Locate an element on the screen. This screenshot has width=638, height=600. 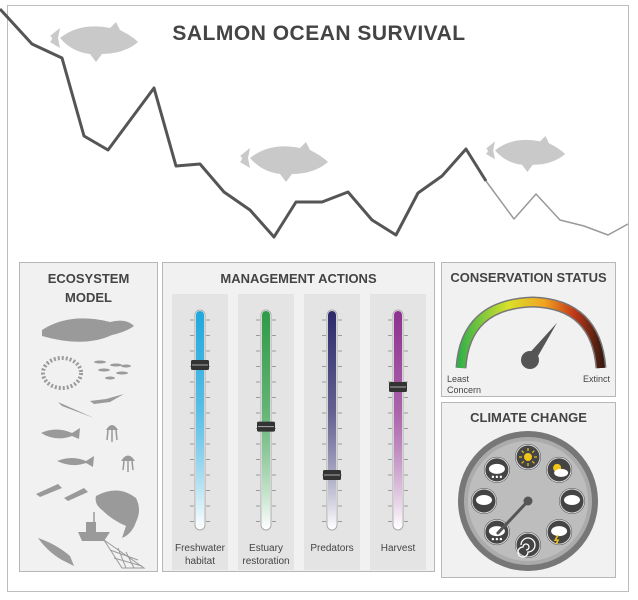
slider-label-freshwater: Freshwater habitat is located at coordinates (199, 555).